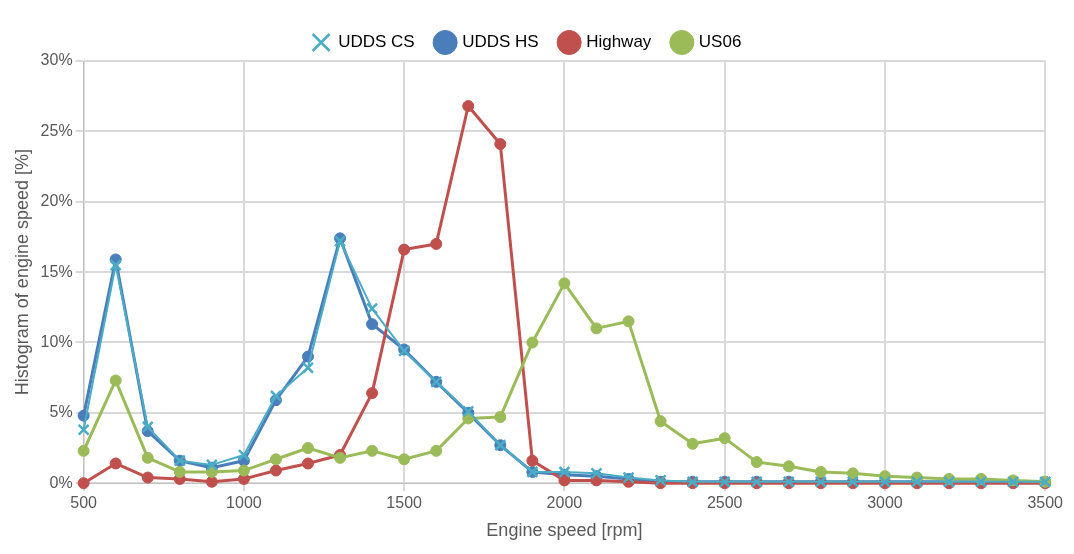 The image size is (1074, 554). Describe the element at coordinates (404, 503) in the screenshot. I see `x-tick-label: 1500` at that location.